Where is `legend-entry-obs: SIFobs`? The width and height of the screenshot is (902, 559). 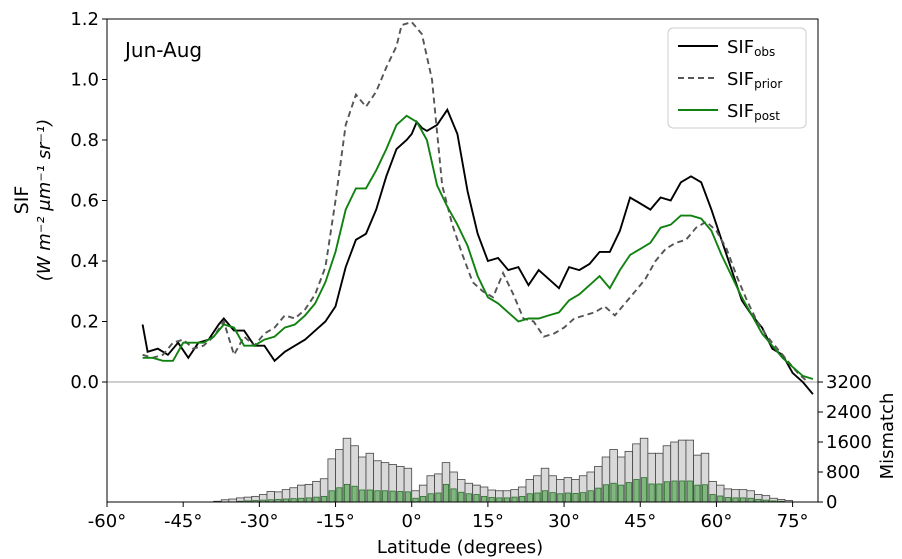
legend-entry-obs: SIFobs is located at coordinates (726, 48).